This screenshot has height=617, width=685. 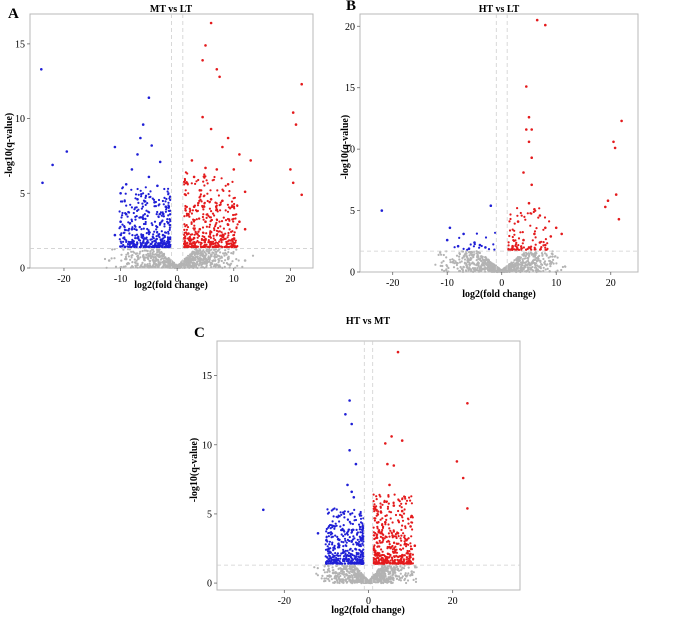 I want to click on x-tick-label: 20, so click(x=611, y=283).